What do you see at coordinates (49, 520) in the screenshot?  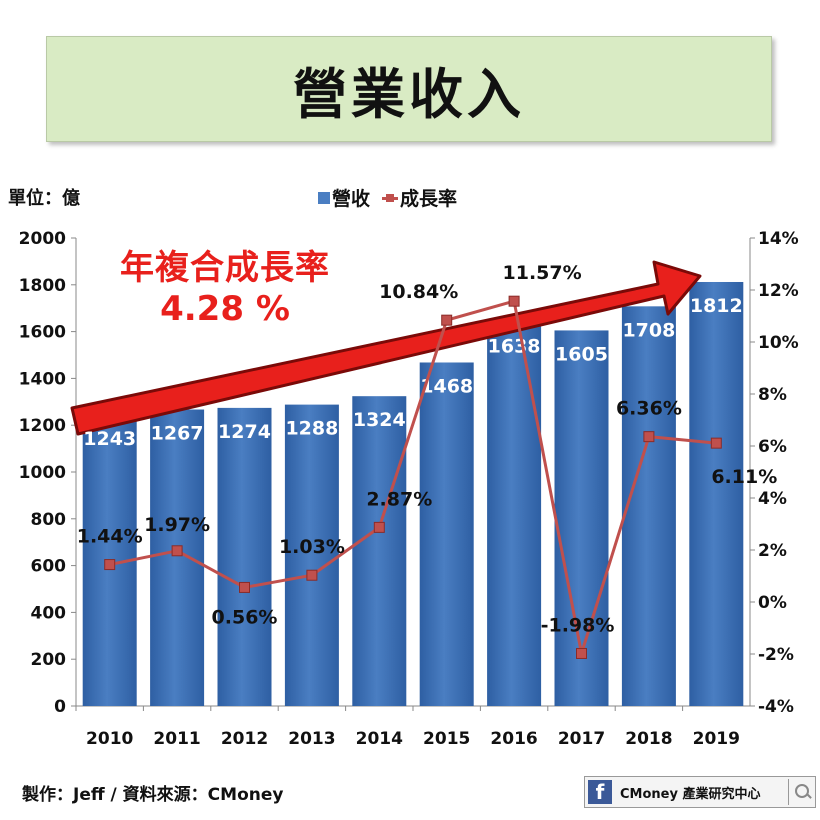 I see `y-left-tick-label: 800` at bounding box center [49, 520].